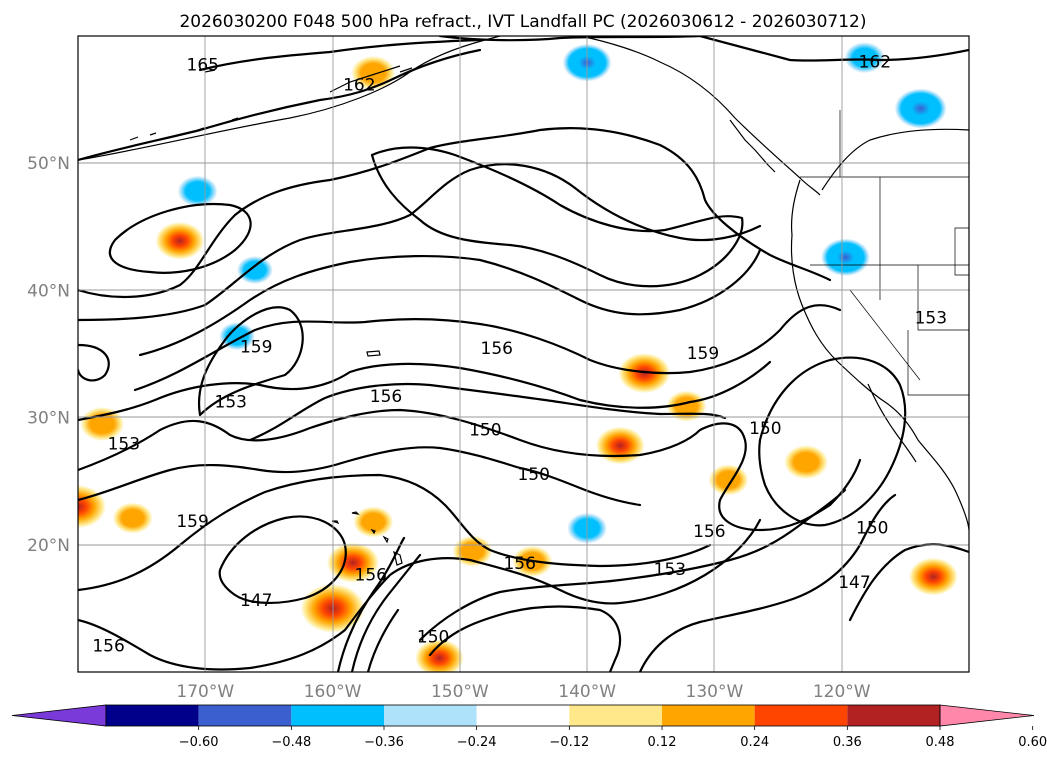 This screenshot has height=765, width=1047. Describe the element at coordinates (847, 742) in the screenshot. I see `colorbar-tick-label: 0.36` at that location.